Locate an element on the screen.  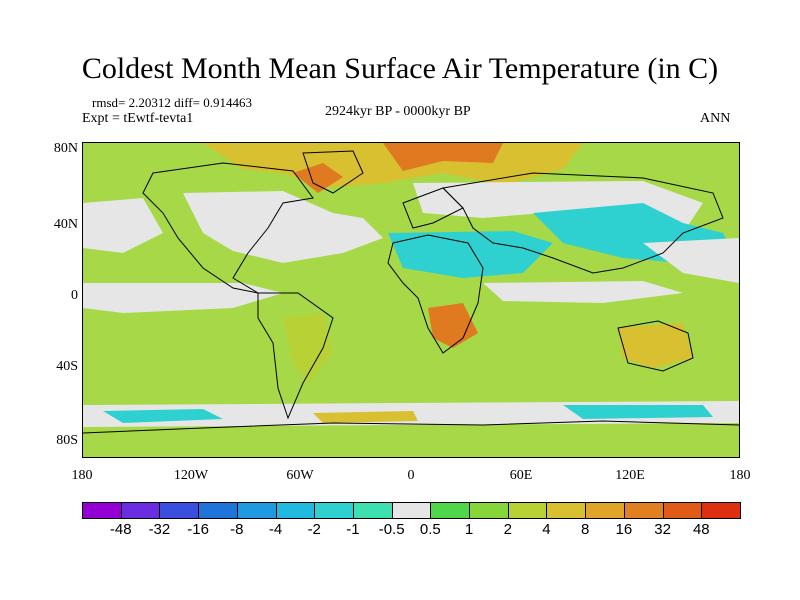
north-neutral-region is located at coordinates (283, 227).